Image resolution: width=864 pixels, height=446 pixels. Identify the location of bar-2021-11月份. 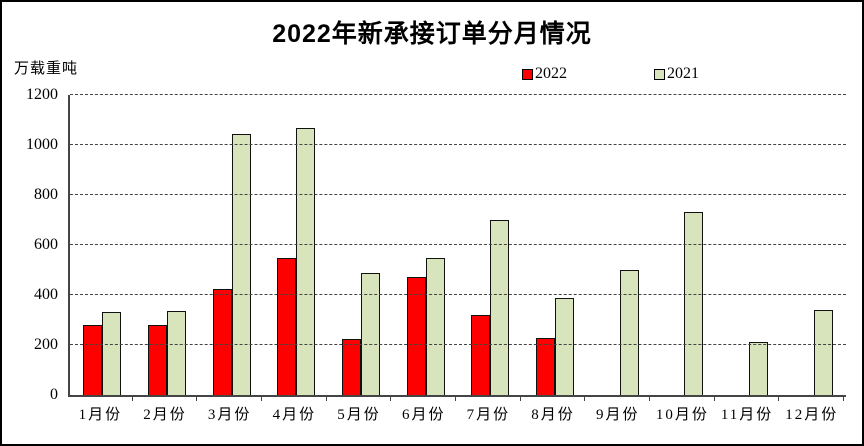
(759, 368).